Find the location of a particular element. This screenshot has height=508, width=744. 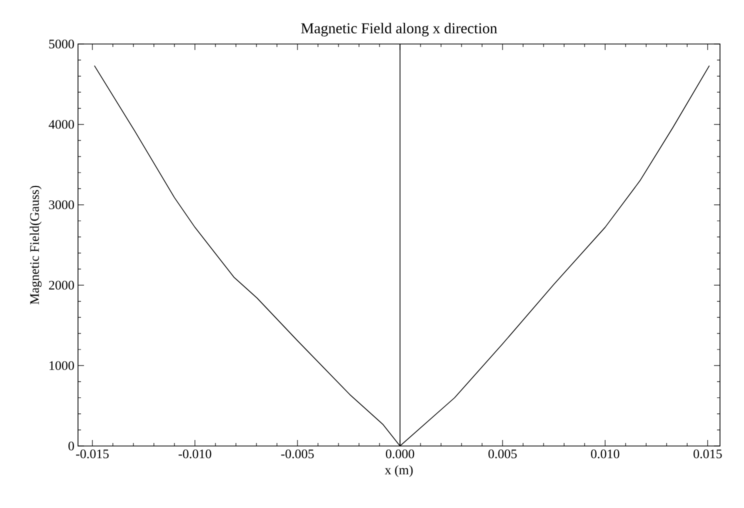

x-axis-title: x (m) is located at coordinates (398, 471).